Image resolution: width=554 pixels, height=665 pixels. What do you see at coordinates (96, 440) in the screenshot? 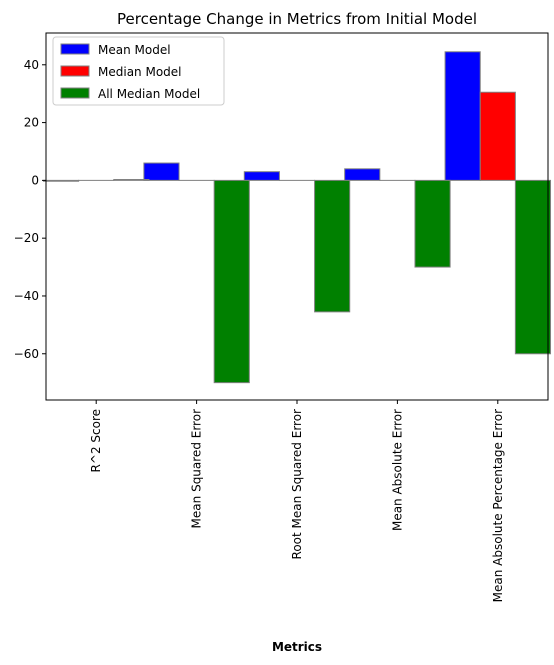
I see `x-tick-label-0: R^2 Score` at bounding box center [96, 440].